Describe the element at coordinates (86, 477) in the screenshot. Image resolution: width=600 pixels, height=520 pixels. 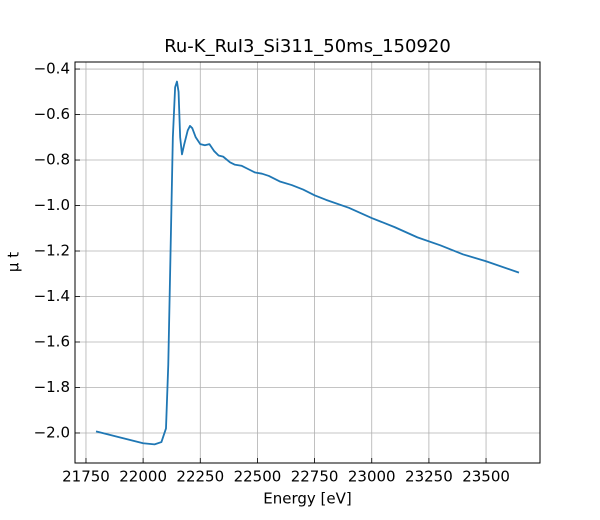
I see `x-tick-label: 21750` at that location.